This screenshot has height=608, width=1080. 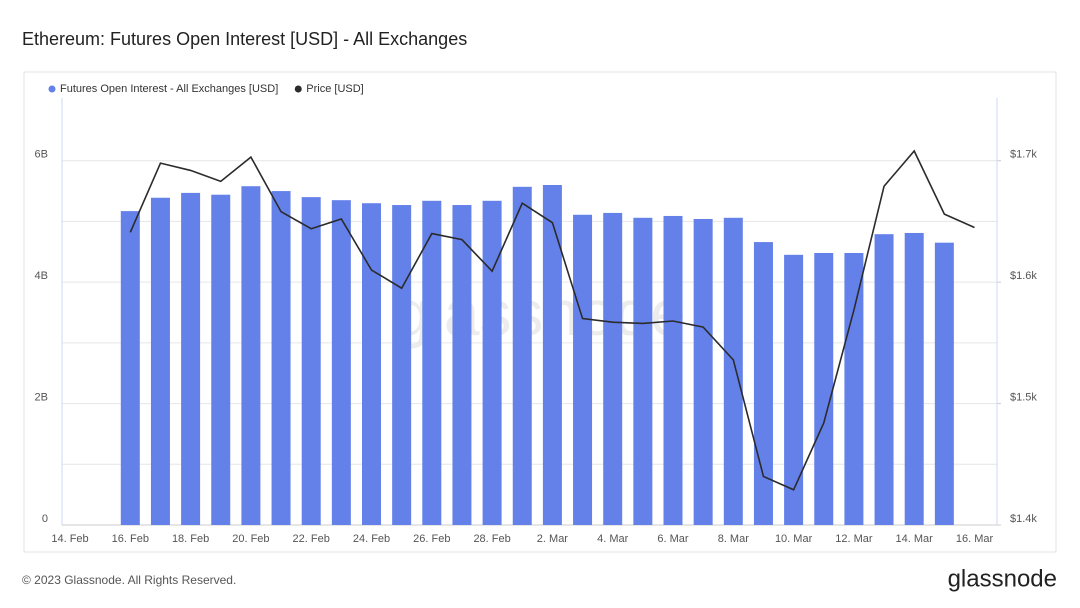 I want to click on y2-tick-label: $1.5k, so click(x=1023, y=397).